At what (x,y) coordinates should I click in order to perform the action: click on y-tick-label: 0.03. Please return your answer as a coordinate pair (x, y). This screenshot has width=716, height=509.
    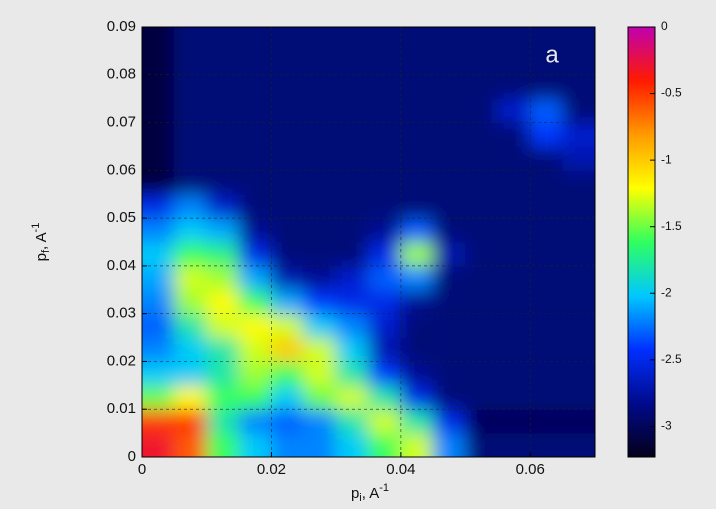
    Looking at the image, I should click on (121, 313).